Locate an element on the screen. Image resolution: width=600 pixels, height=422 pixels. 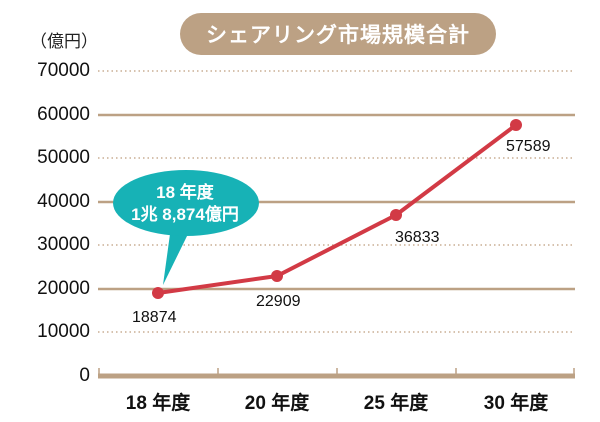
y-tick-label: 40000 is located at coordinates (63, 201).